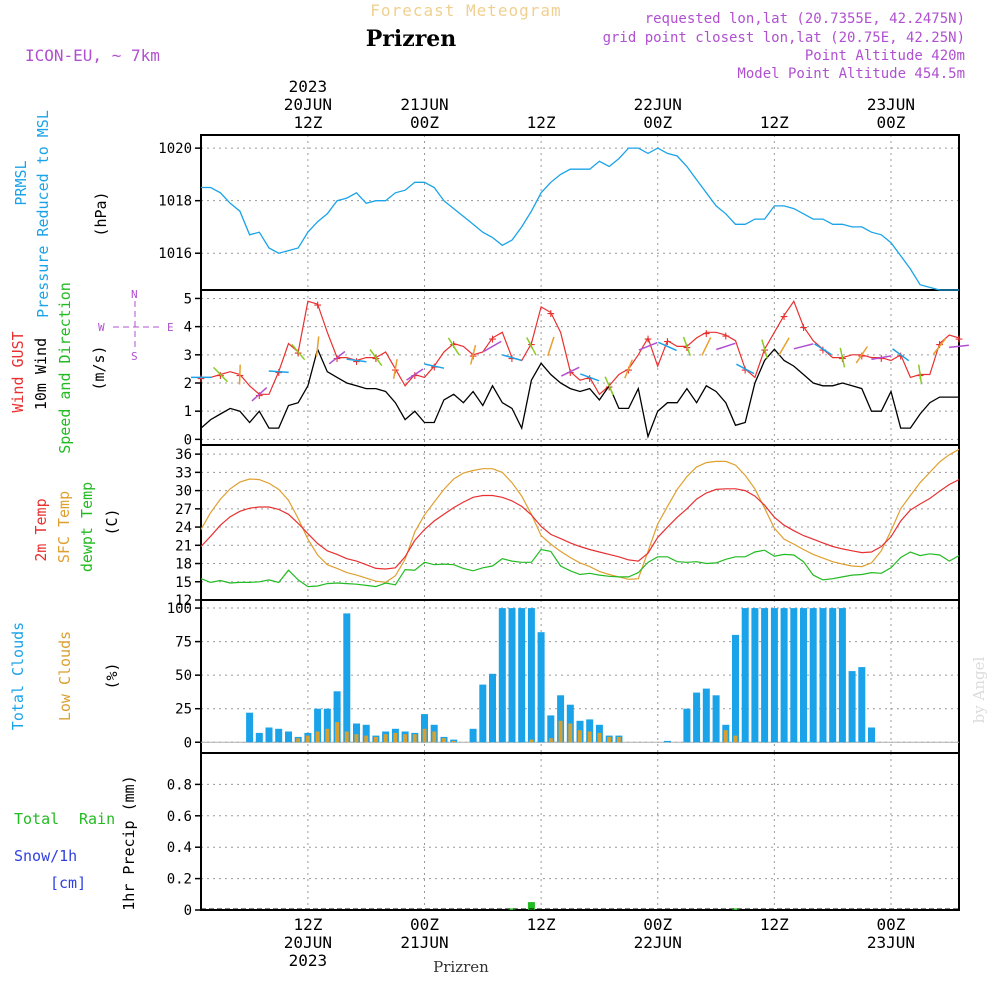  Describe the element at coordinates (411, 39) in the screenshot. I see `location-title: Prizren` at that location.